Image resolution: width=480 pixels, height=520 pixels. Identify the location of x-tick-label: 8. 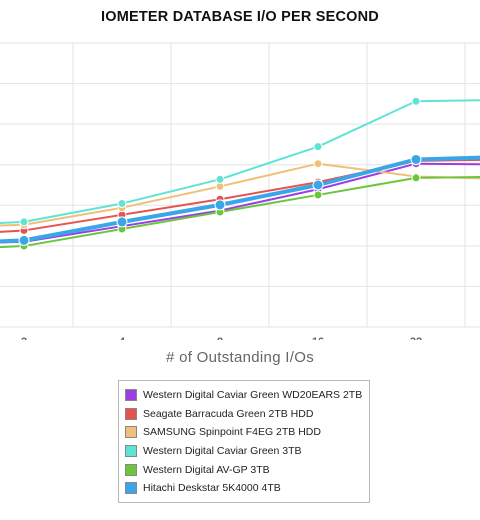
(220, 338).